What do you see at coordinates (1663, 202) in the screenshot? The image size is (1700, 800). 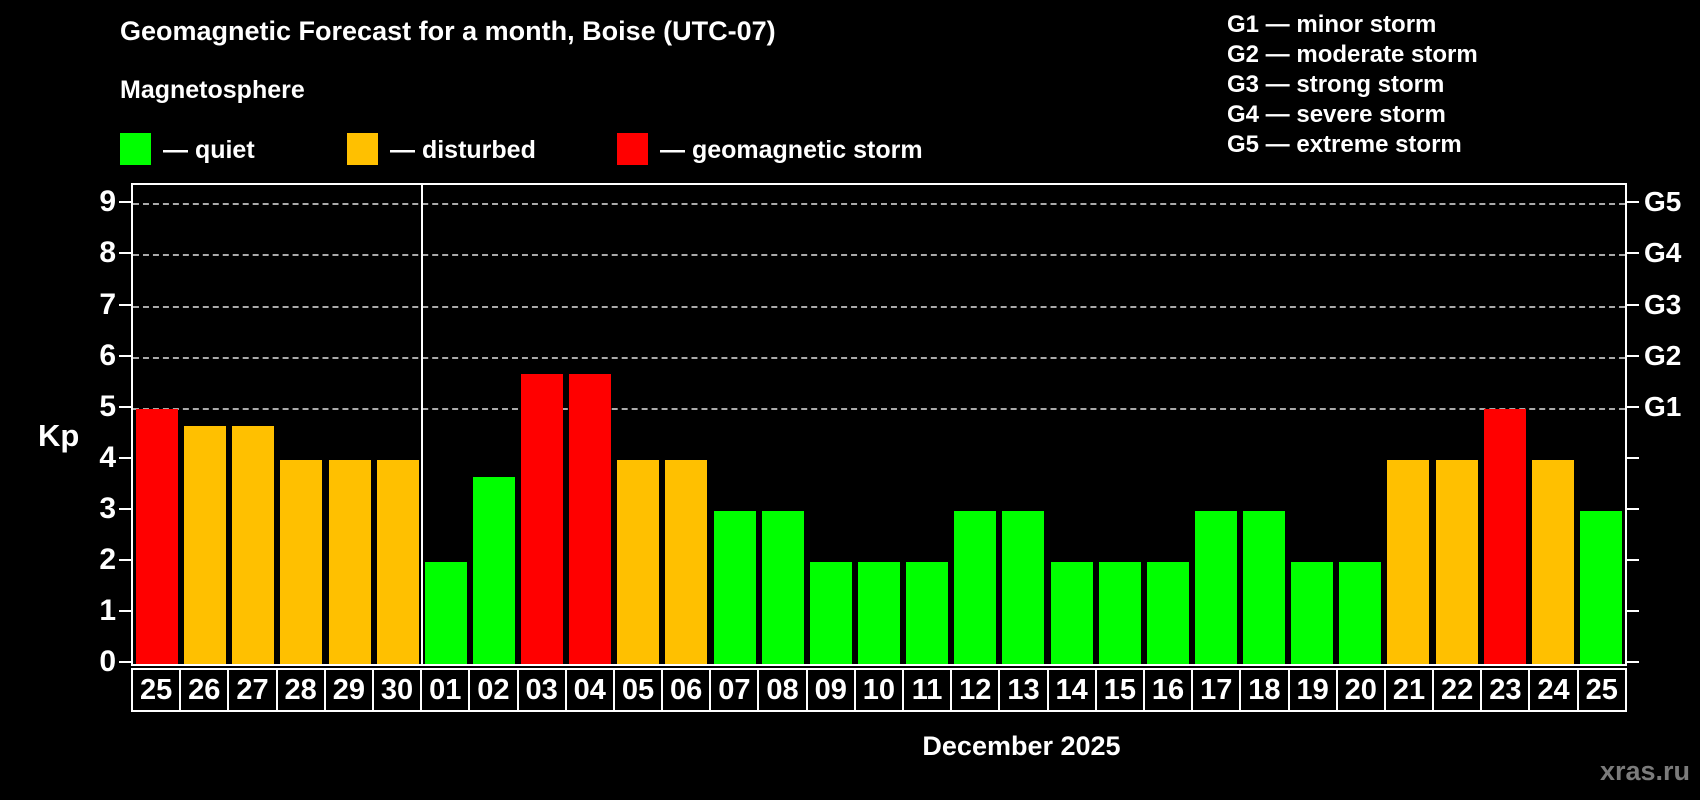 I see `right-axis-label-G5: G5` at bounding box center [1663, 202].